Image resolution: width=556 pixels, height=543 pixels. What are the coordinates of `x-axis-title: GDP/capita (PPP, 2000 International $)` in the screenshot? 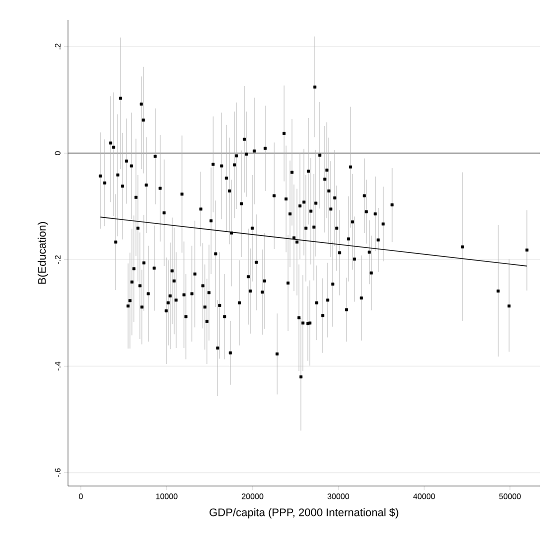 It's located at (304, 513).